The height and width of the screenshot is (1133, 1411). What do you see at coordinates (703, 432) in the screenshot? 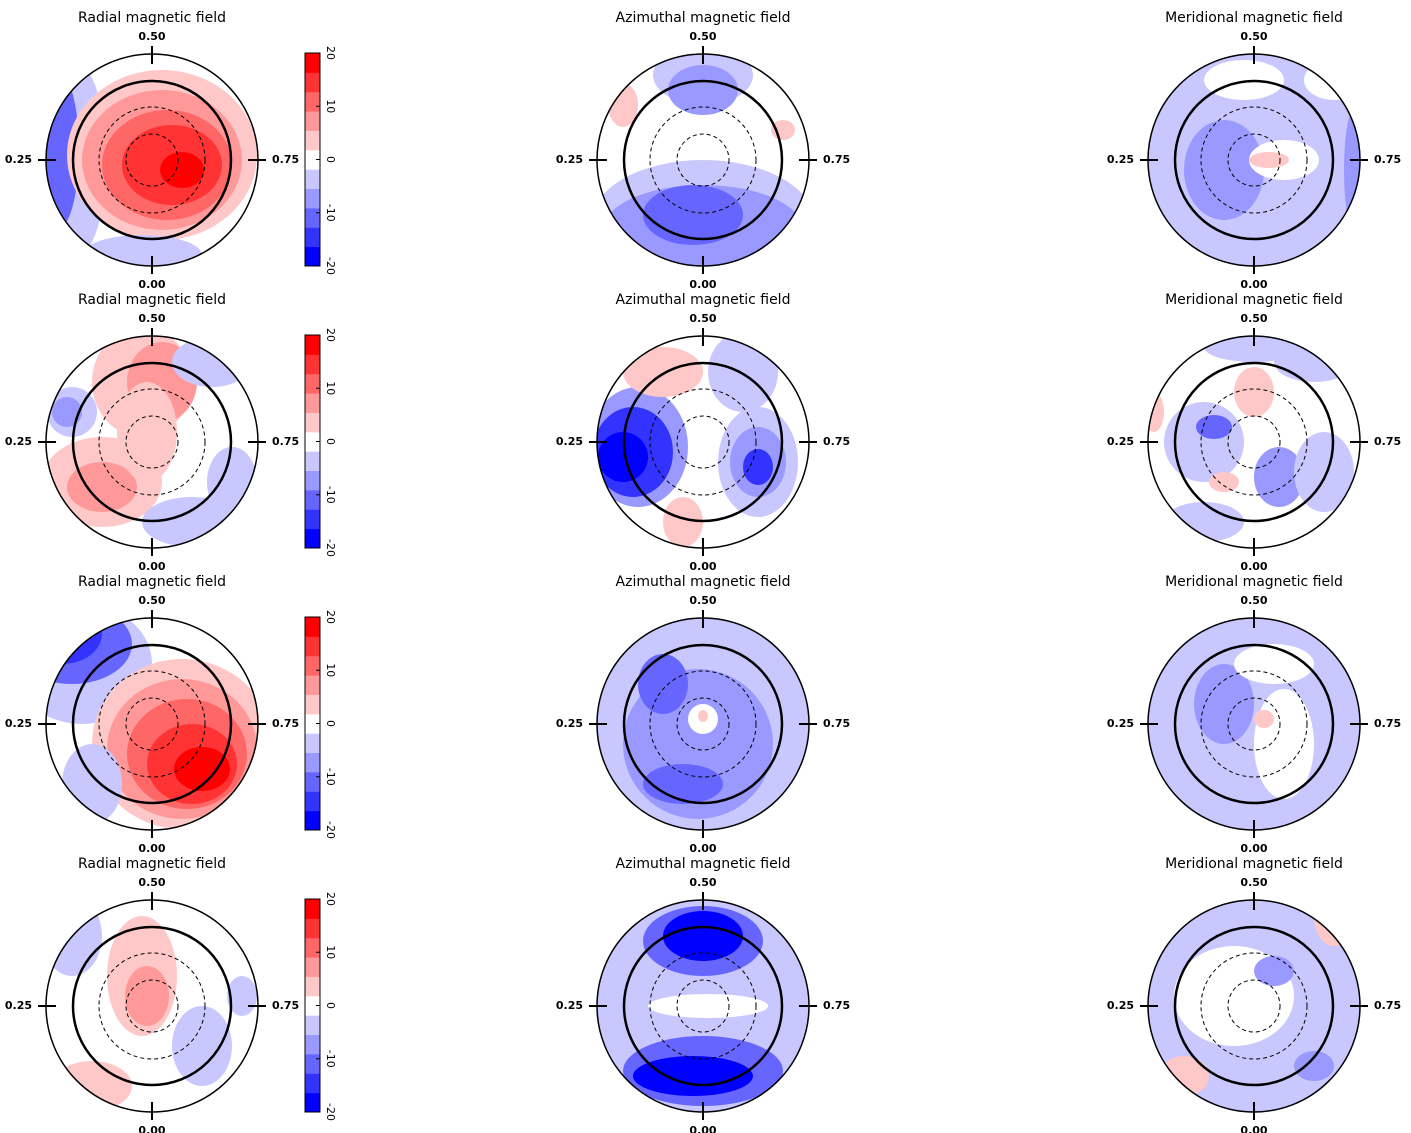
I see `panel: Azimuthal magnetic field 0.50 0.00 0.25 0.75` at bounding box center [703, 432].